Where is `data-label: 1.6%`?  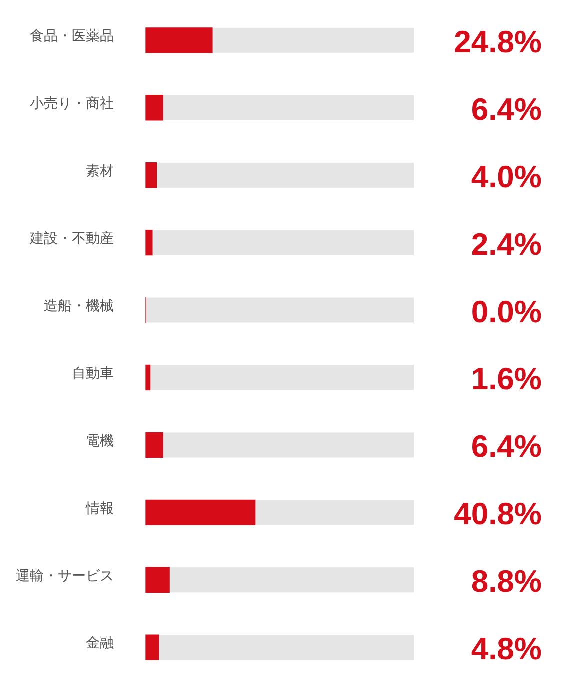 data-label: 1.6% is located at coordinates (506, 379).